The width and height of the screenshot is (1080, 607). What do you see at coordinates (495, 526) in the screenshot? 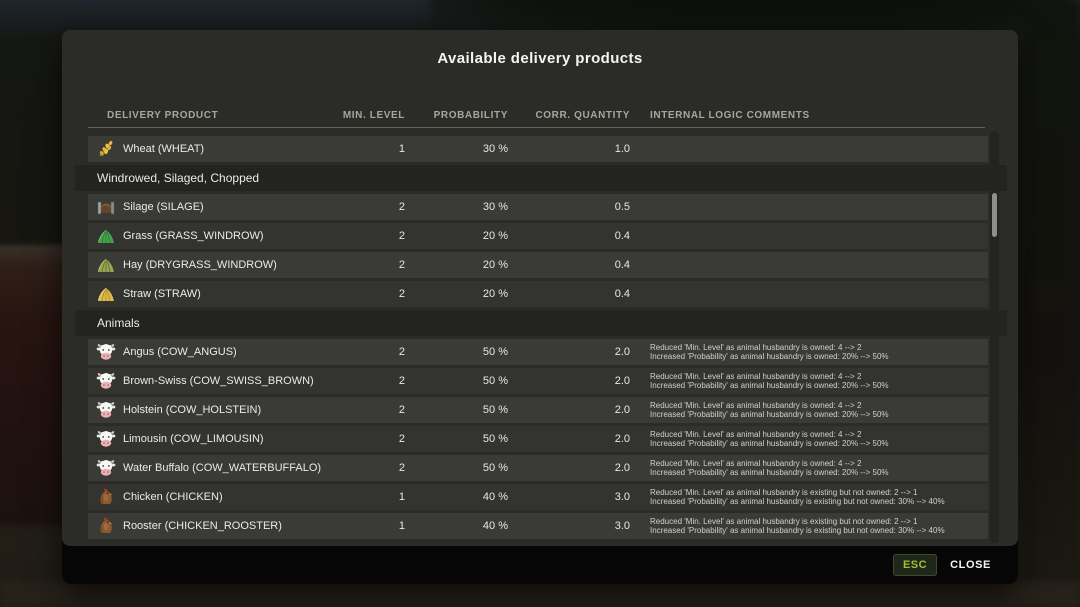
I see `probability-value: 40 %` at bounding box center [495, 526].